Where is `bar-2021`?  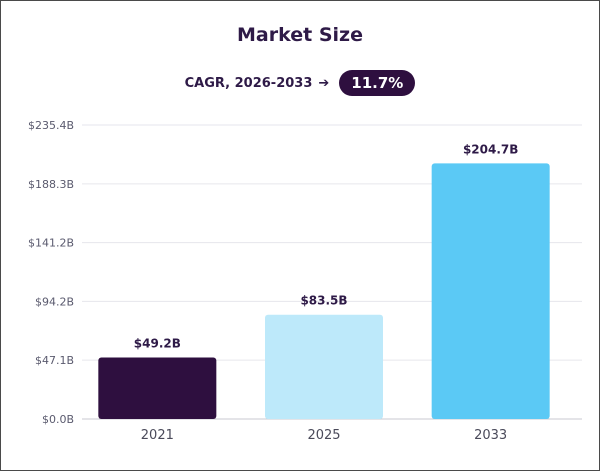 bar-2021 is located at coordinates (157, 388).